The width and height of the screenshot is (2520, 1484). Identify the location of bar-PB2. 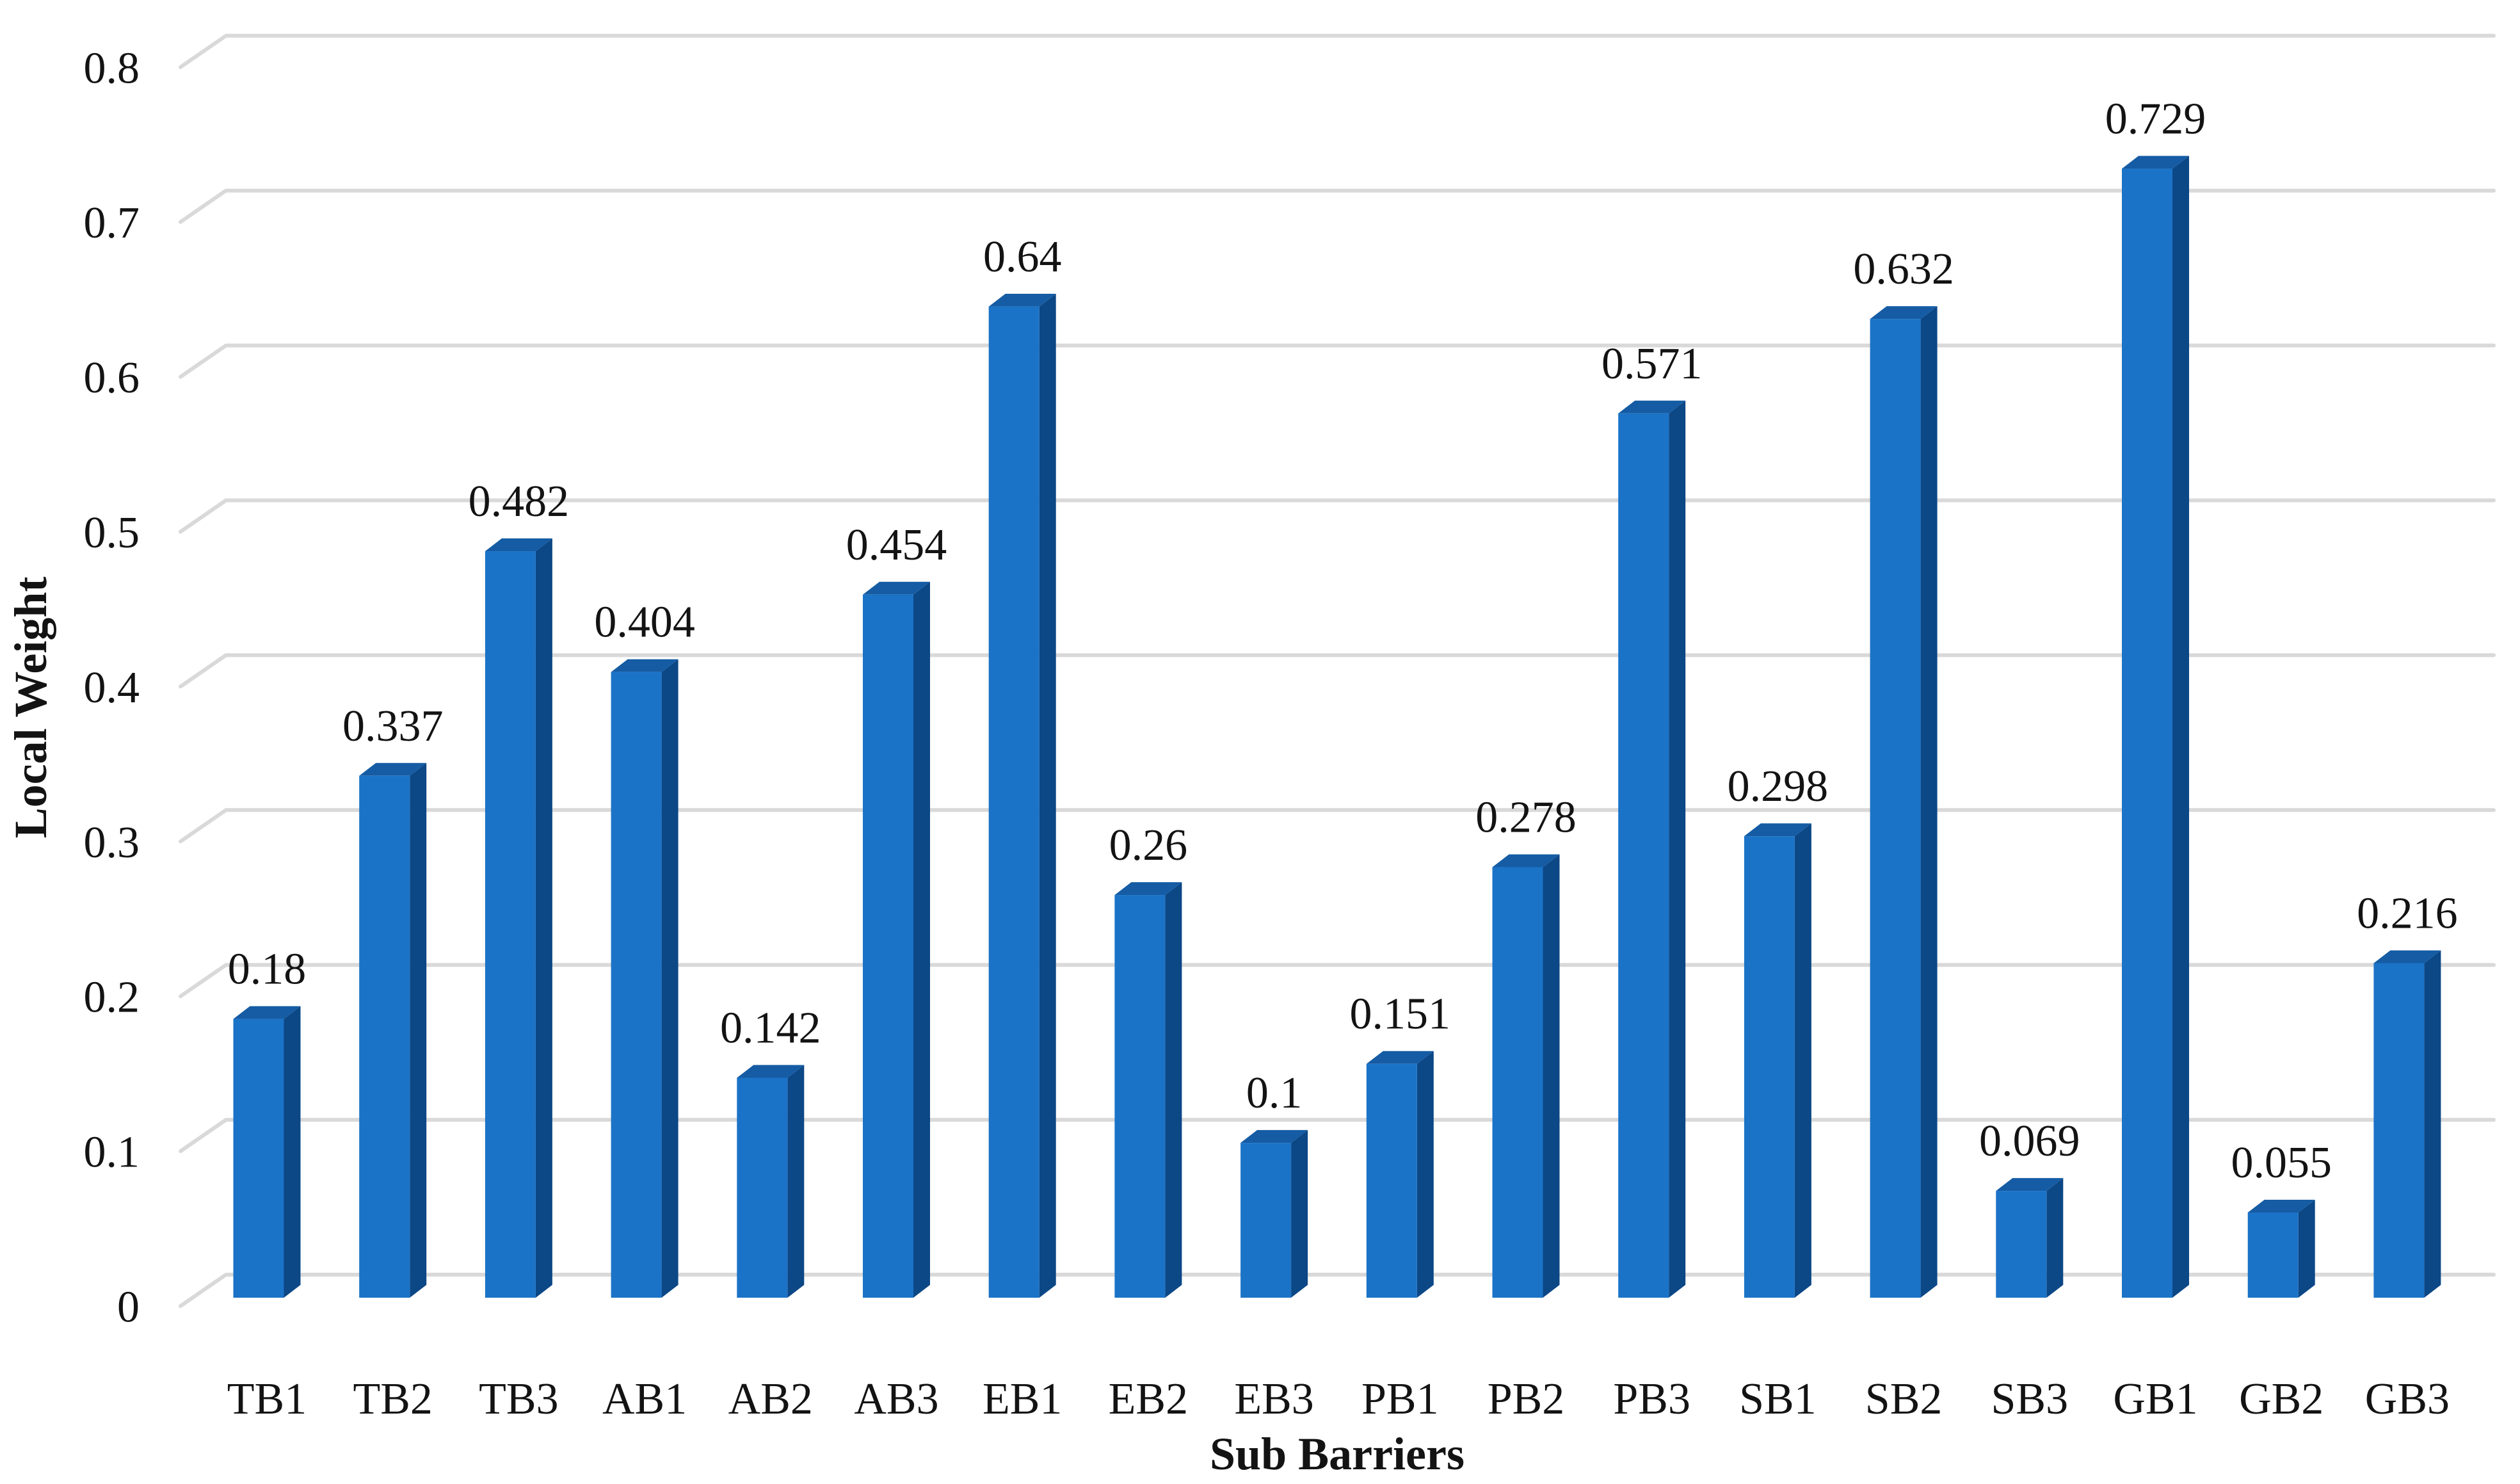
(1526, 1076).